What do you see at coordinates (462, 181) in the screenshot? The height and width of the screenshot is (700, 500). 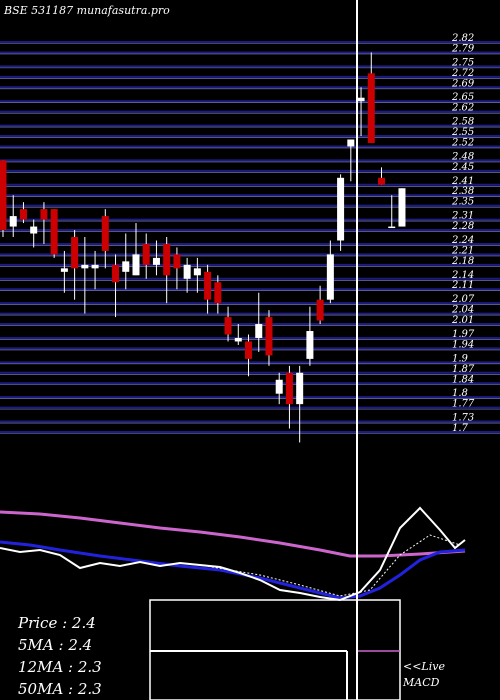 I see `y-tick-label: 2.41` at bounding box center [462, 181].